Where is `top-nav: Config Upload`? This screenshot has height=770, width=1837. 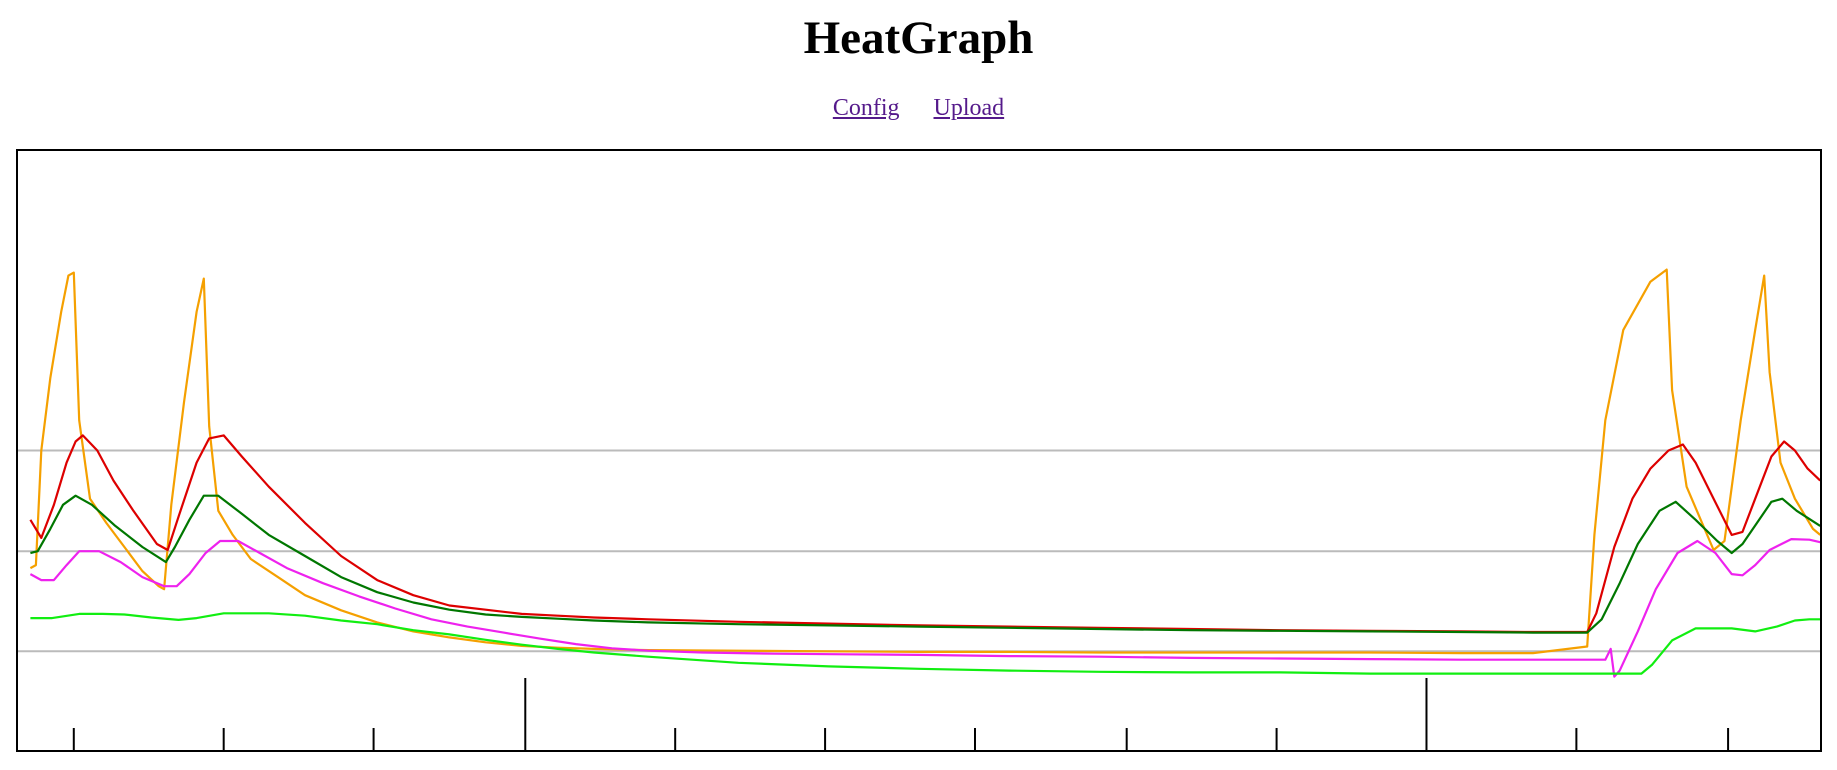 top-nav: Config Upload is located at coordinates (918, 108).